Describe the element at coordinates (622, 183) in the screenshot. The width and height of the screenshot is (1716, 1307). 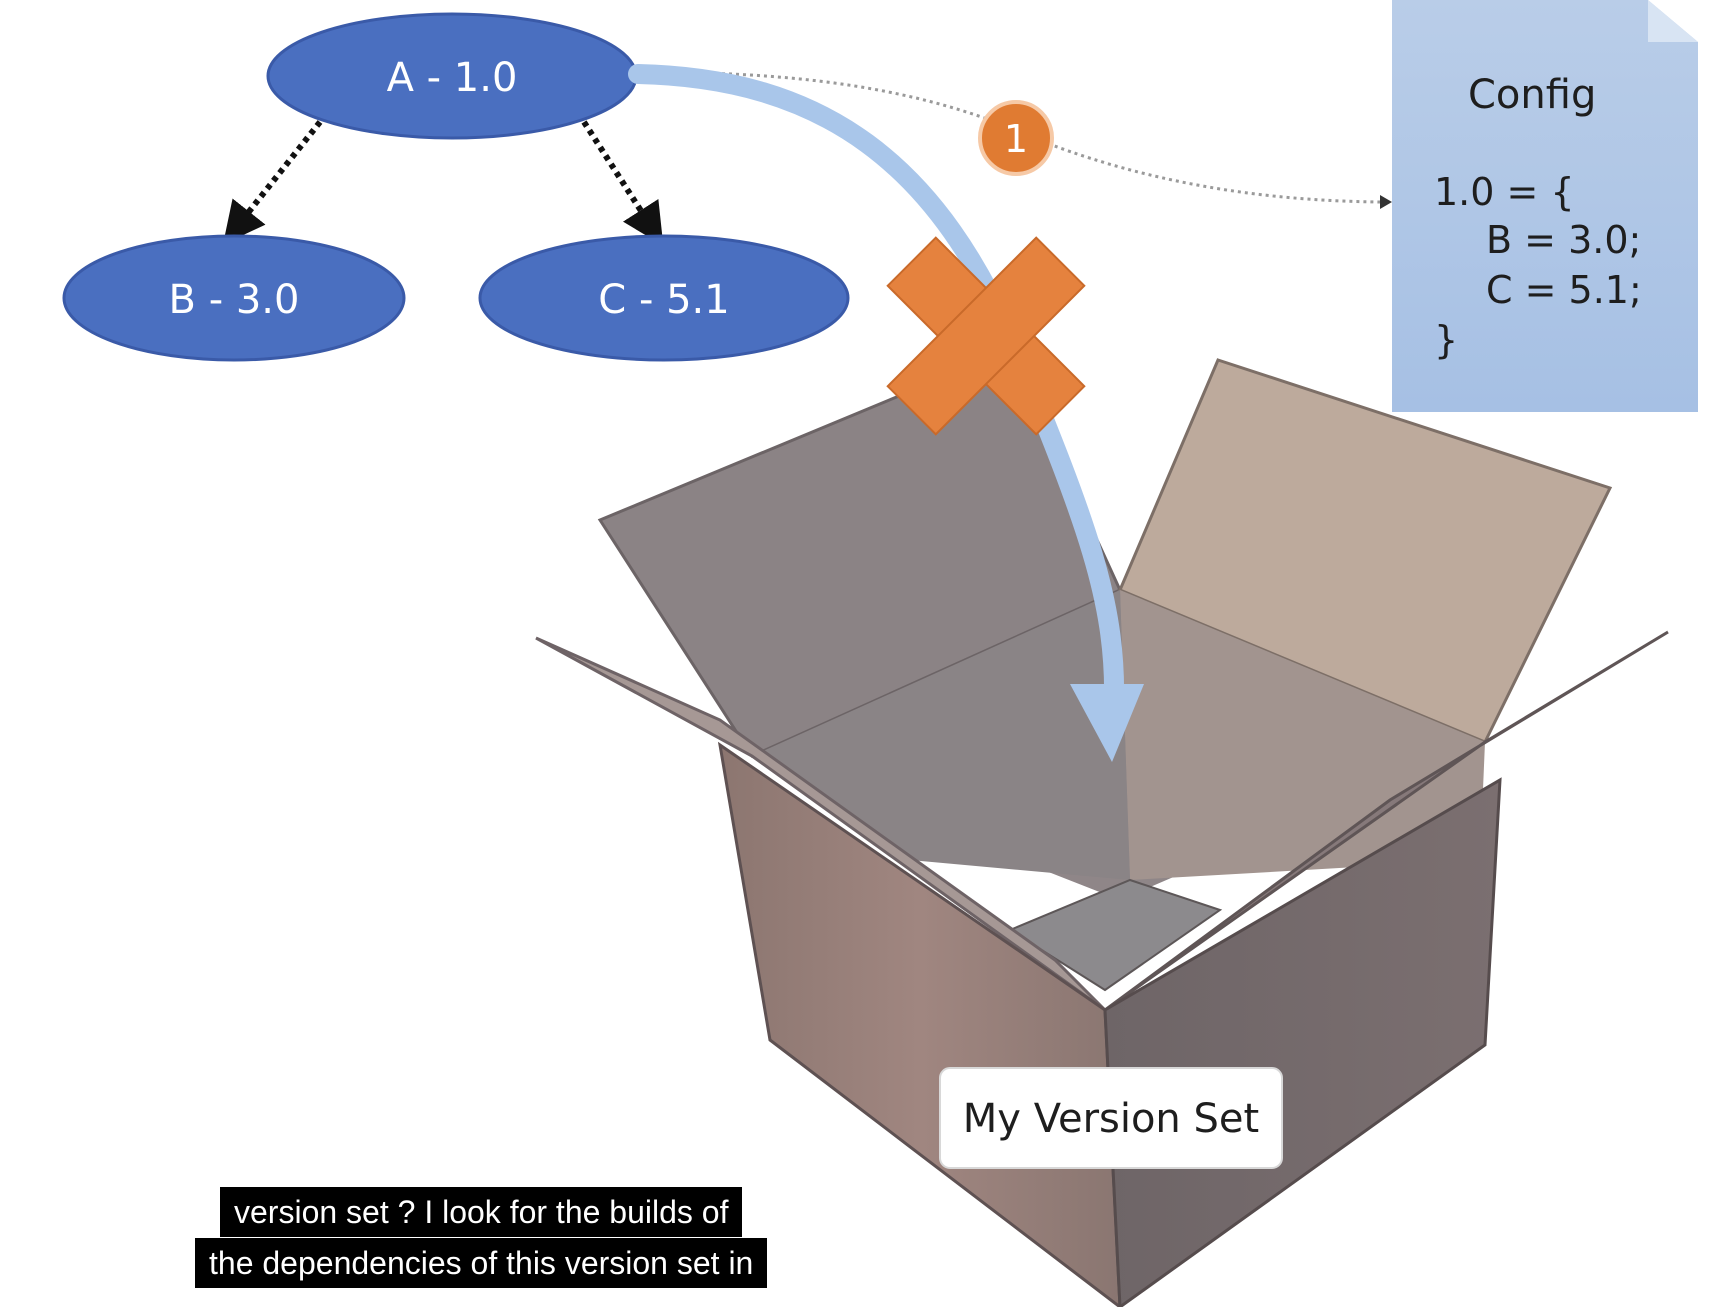
I see `dependency-arrow-a-to-c` at that location.